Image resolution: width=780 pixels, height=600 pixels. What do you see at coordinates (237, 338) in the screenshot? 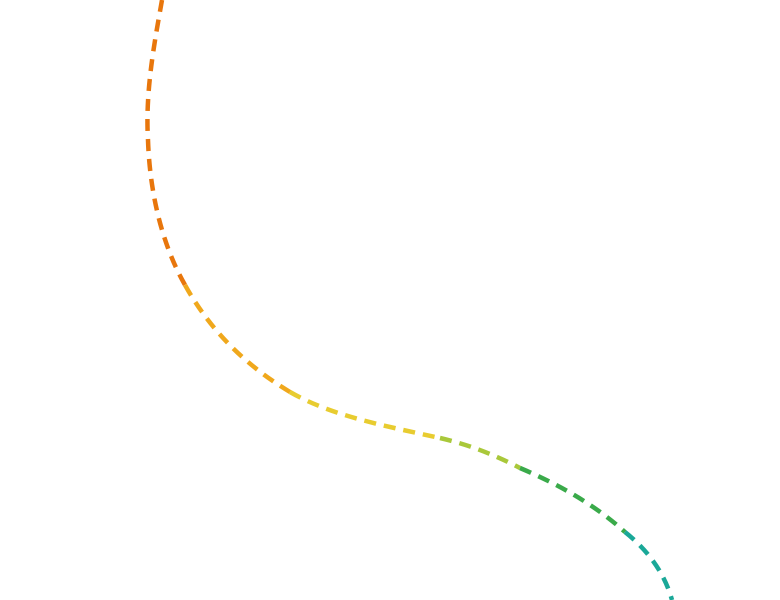
I see `curve-segment-amber` at bounding box center [237, 338].